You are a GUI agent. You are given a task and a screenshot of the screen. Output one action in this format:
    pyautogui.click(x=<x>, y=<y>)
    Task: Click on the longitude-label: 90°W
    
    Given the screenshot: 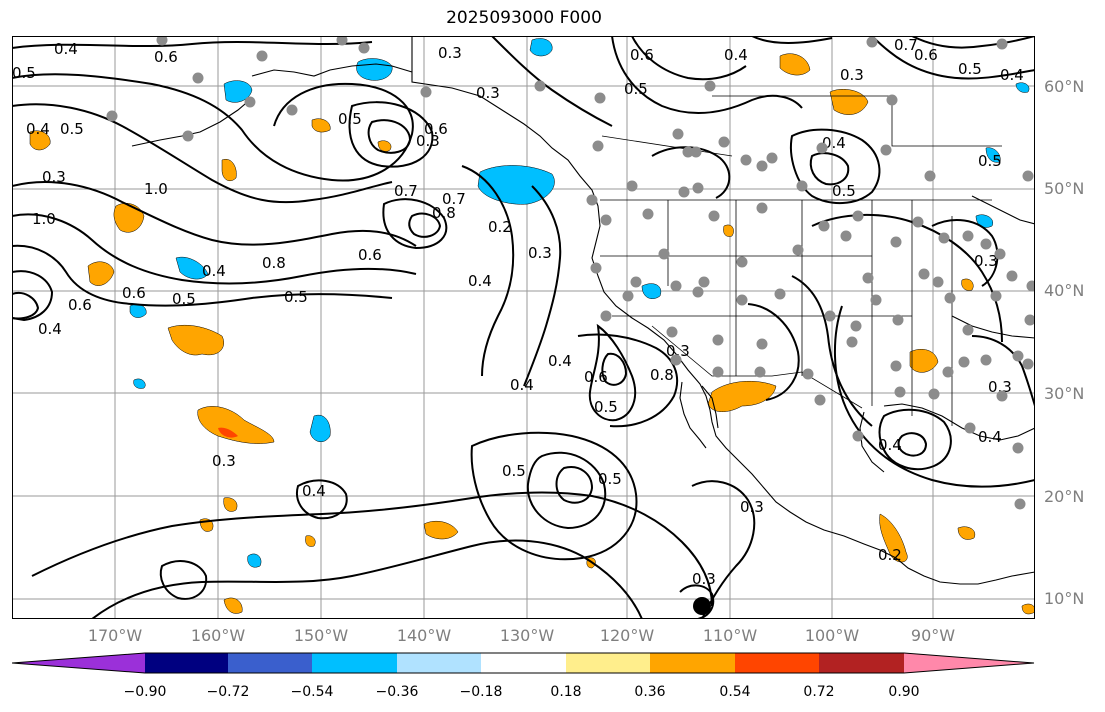 What is the action you would take?
    pyautogui.click(x=933, y=635)
    